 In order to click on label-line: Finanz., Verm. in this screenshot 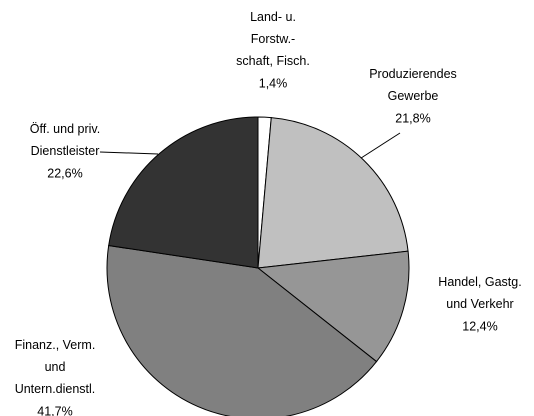, I will do `click(55, 345)`.